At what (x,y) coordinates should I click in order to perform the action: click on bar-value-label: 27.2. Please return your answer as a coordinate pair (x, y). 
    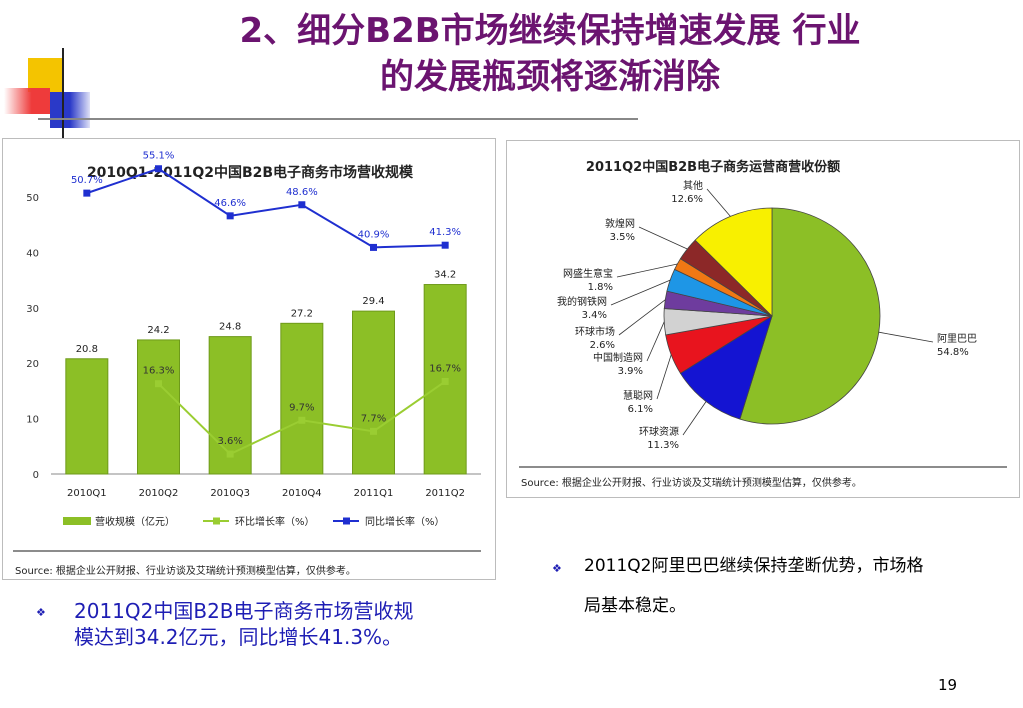
    Looking at the image, I should click on (302, 313).